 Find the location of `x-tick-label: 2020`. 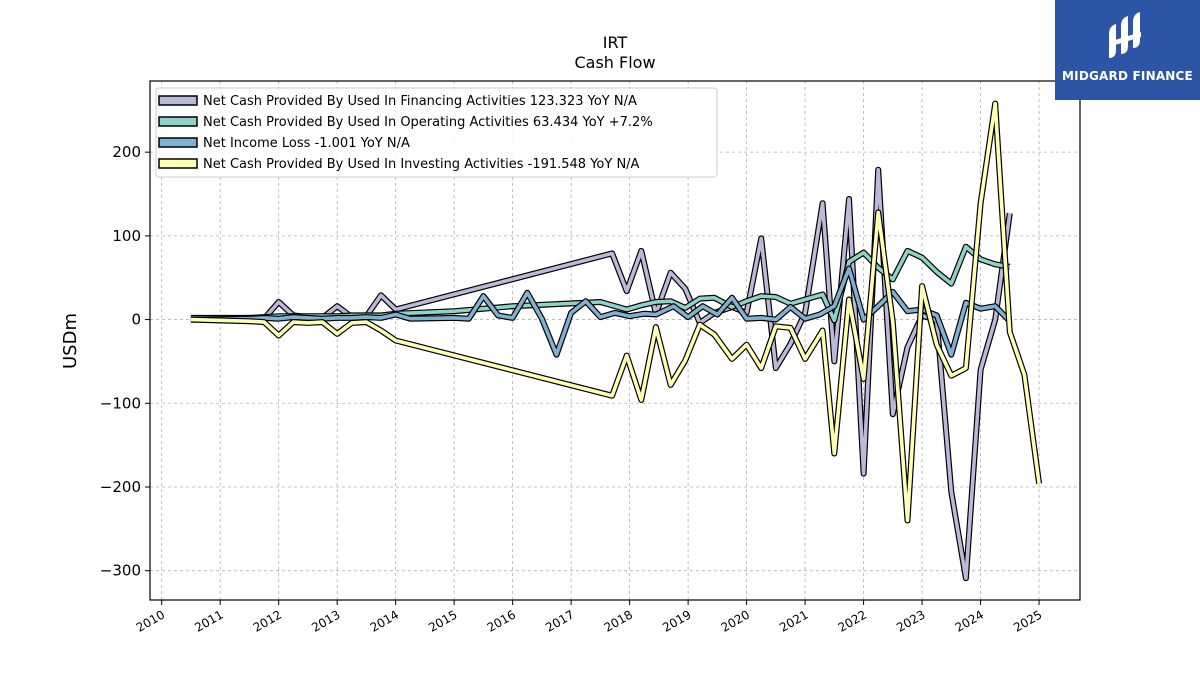

x-tick-label: 2020 is located at coordinates (735, 620).